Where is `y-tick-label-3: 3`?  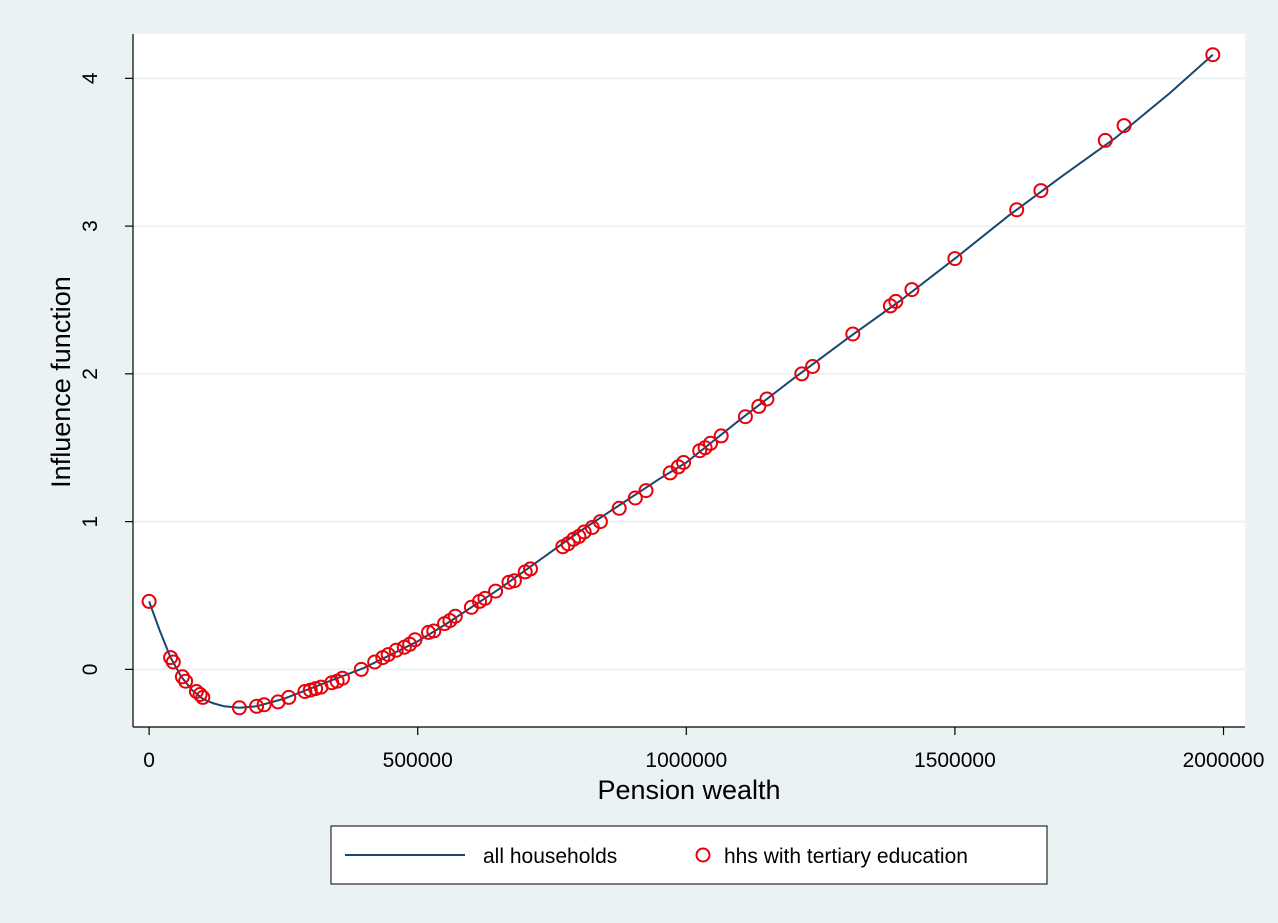 y-tick-label-3: 3 is located at coordinates (90, 226).